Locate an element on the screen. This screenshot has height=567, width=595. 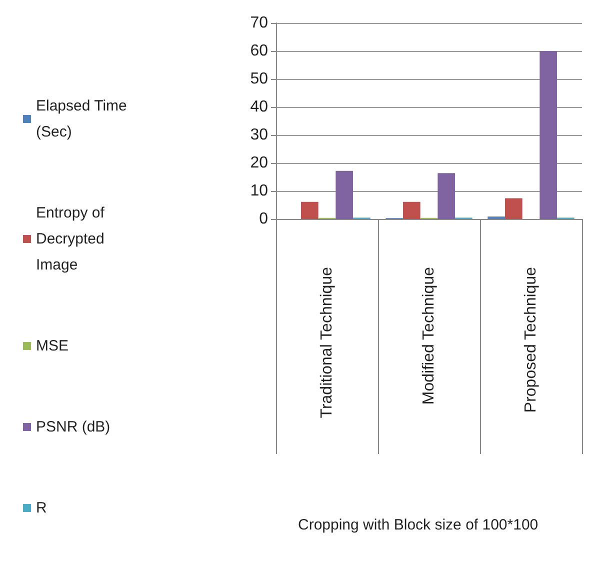
legend-label: MSE is located at coordinates (52, 346).